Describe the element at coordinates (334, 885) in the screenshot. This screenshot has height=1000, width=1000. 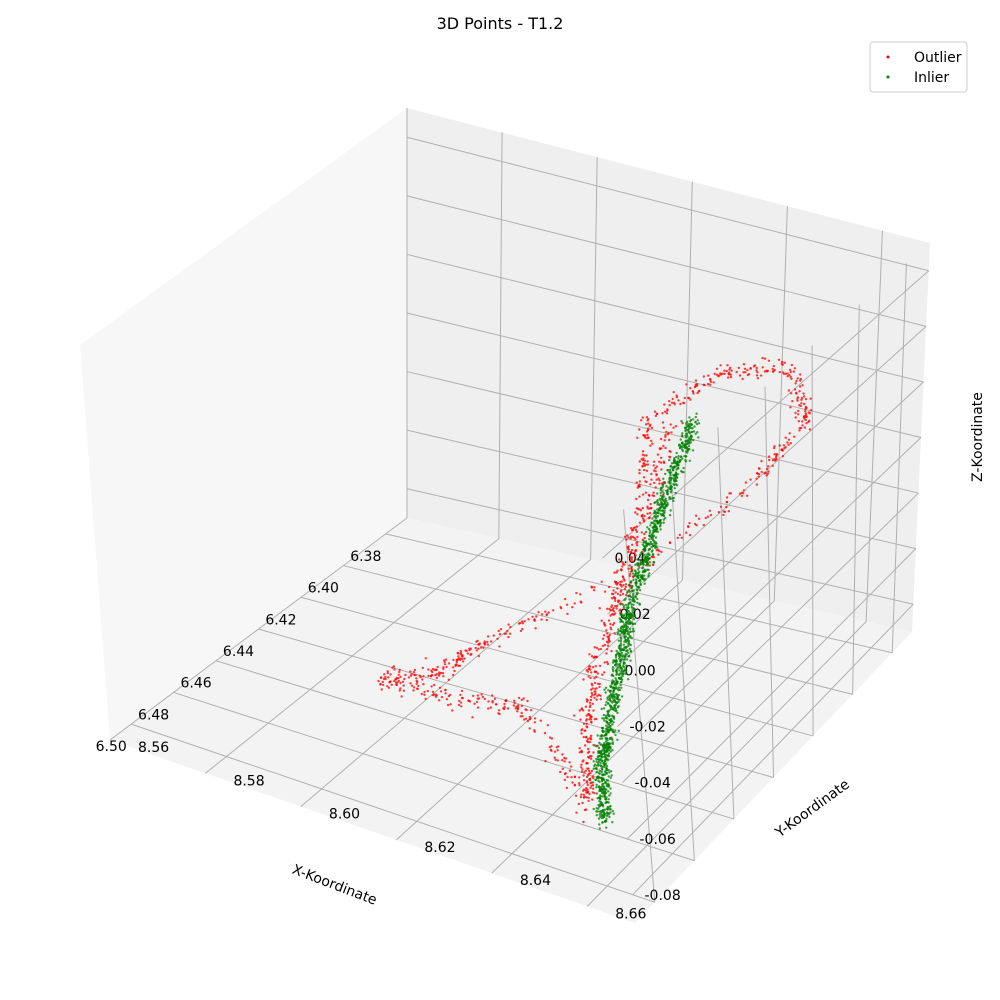
I see `x-axis-label: X-Koordinate` at that location.